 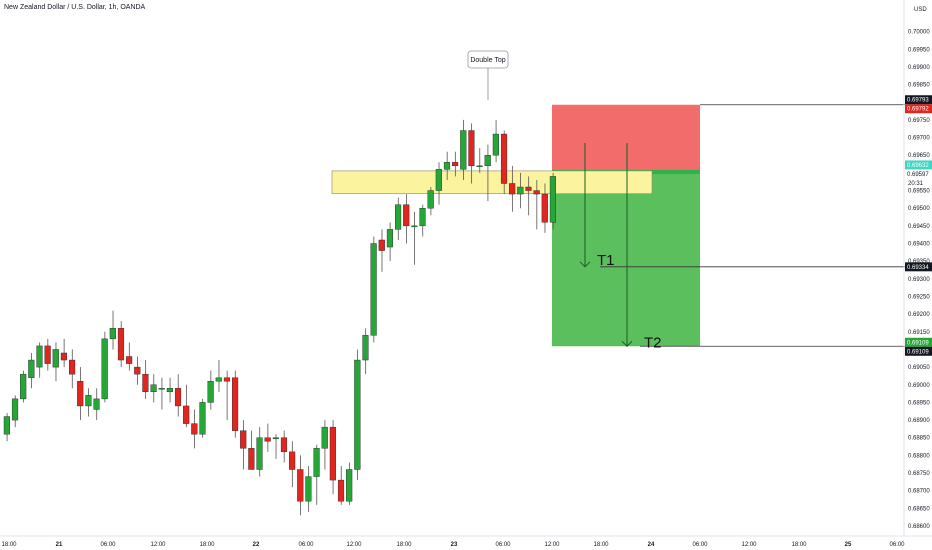 I want to click on price-tick-label: 0.69300, so click(x=919, y=280).